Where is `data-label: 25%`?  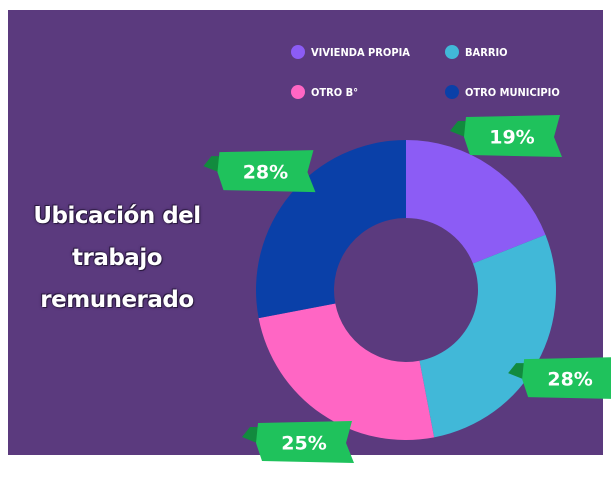 data-label: 25% is located at coordinates (303, 444).